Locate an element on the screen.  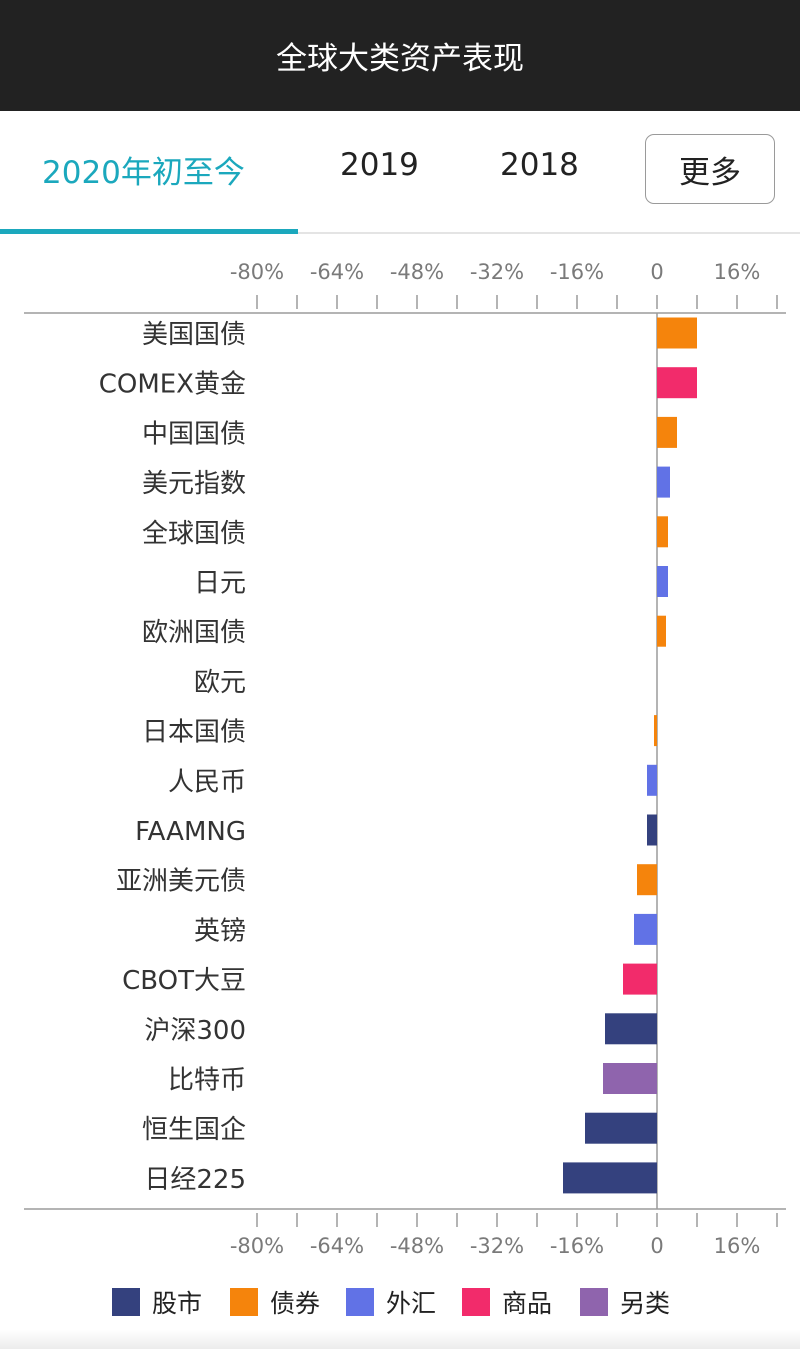
tab-2019: 2019 is located at coordinates (379, 165).